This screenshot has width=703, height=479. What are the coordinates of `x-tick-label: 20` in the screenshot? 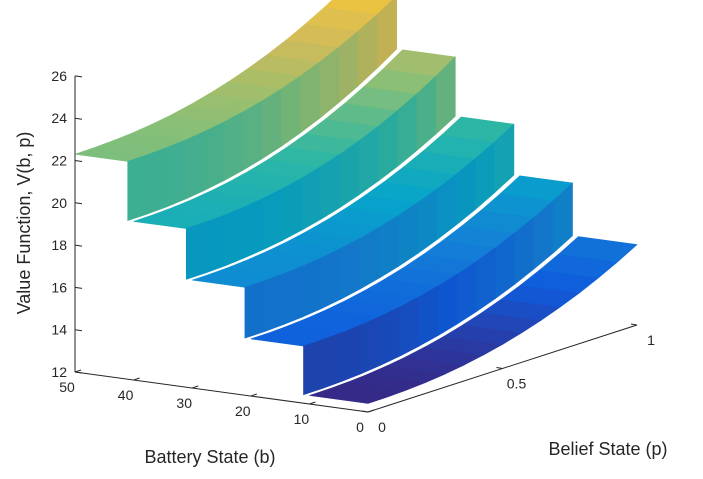 It's located at (243, 411).